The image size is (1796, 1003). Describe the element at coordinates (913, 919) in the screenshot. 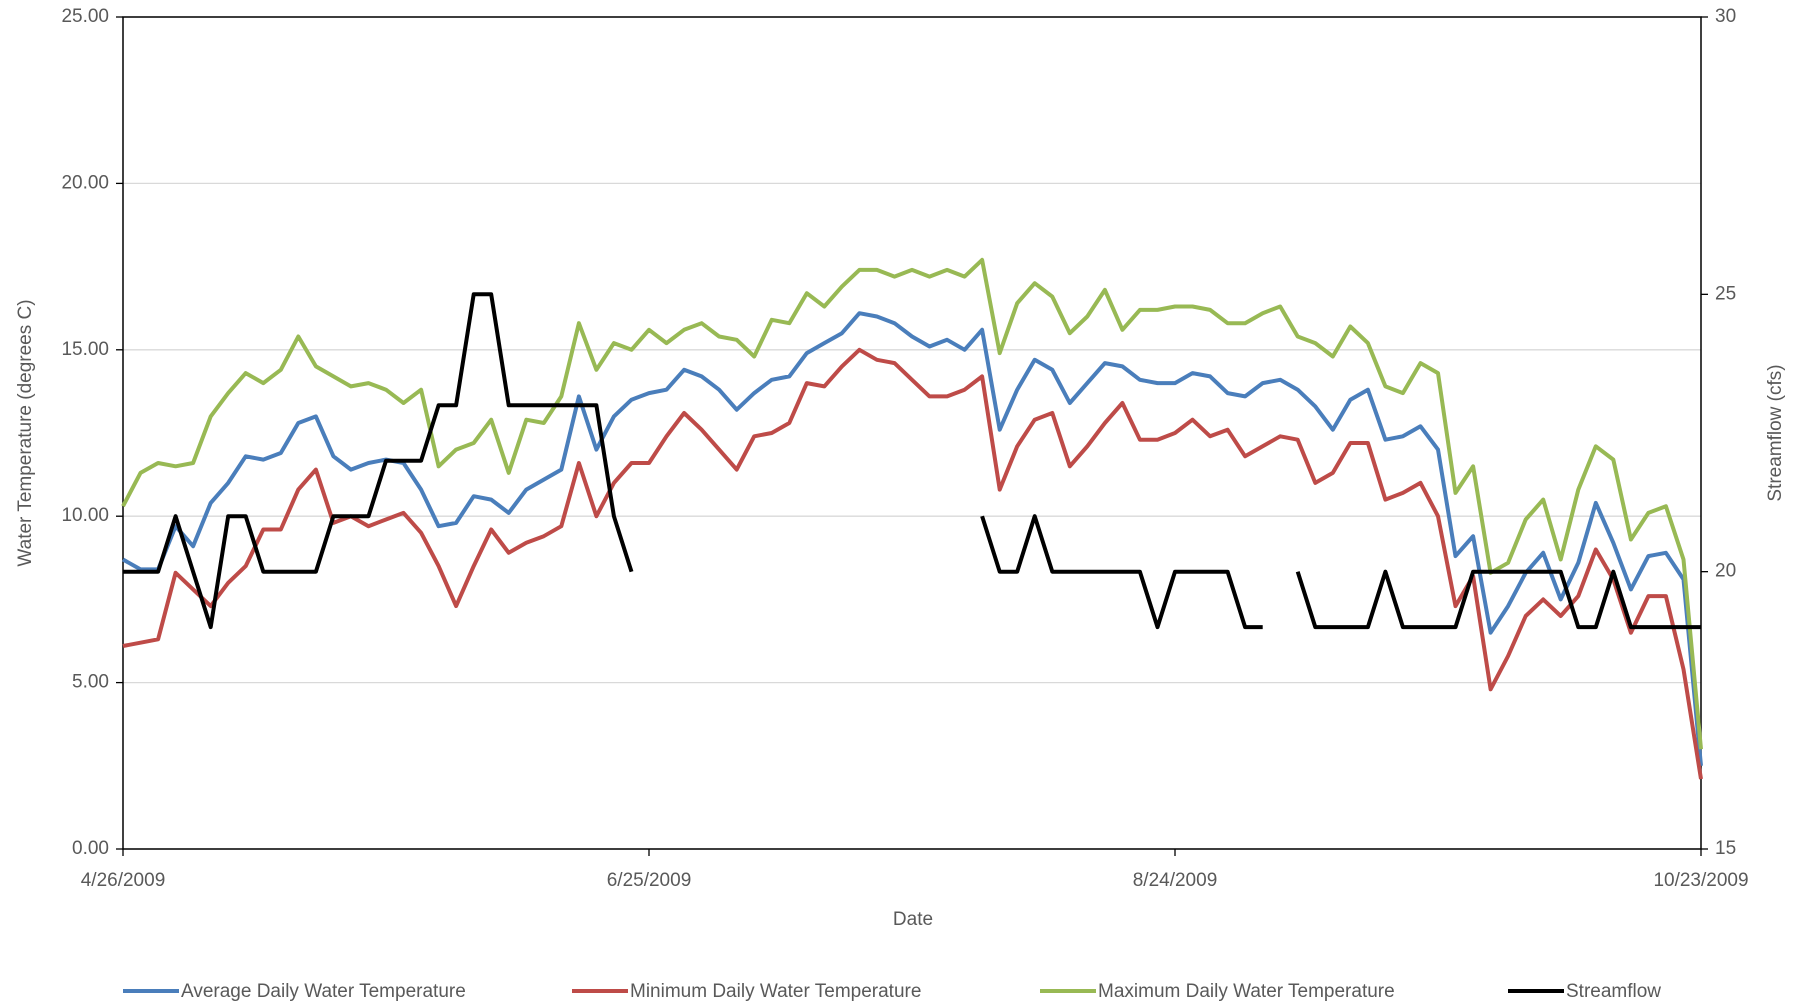

I see `x-axis-title: Date` at that location.